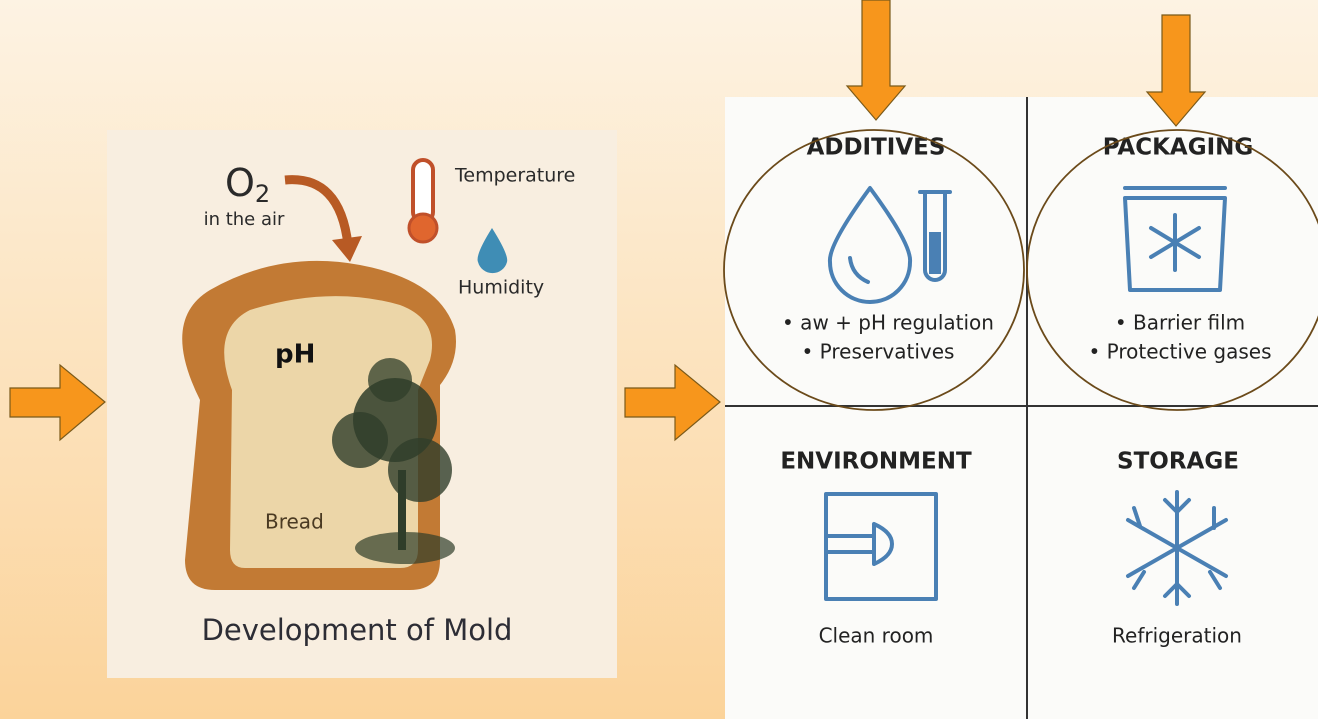 This screenshot has height=719, width=1318. What do you see at coordinates (1175, 242) in the screenshot?
I see `bag-snowflake` at bounding box center [1175, 242].